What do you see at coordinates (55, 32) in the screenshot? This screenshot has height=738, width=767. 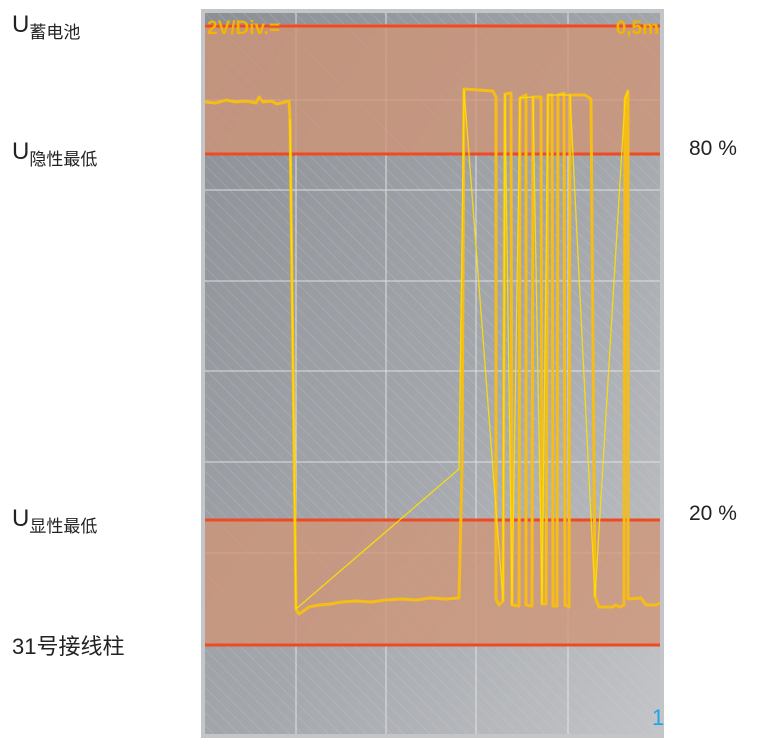 I see `battery-voltage-sub: 蓄电池` at bounding box center [55, 32].